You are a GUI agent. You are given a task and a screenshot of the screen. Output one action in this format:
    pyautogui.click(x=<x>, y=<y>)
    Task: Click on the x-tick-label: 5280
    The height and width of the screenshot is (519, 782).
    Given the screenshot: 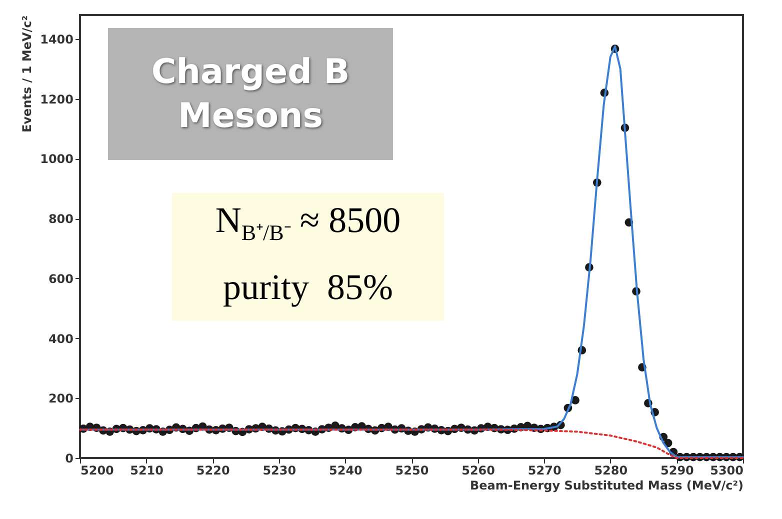 What is the action you would take?
    pyautogui.click(x=611, y=471)
    